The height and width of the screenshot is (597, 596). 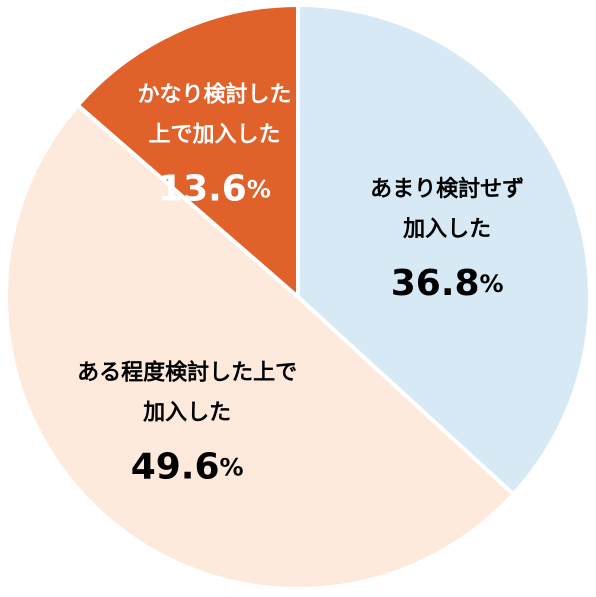 What do you see at coordinates (187, 373) in the screenshot?
I see `slice-label-1-line-0: ある程度検討した上で` at bounding box center [187, 373].